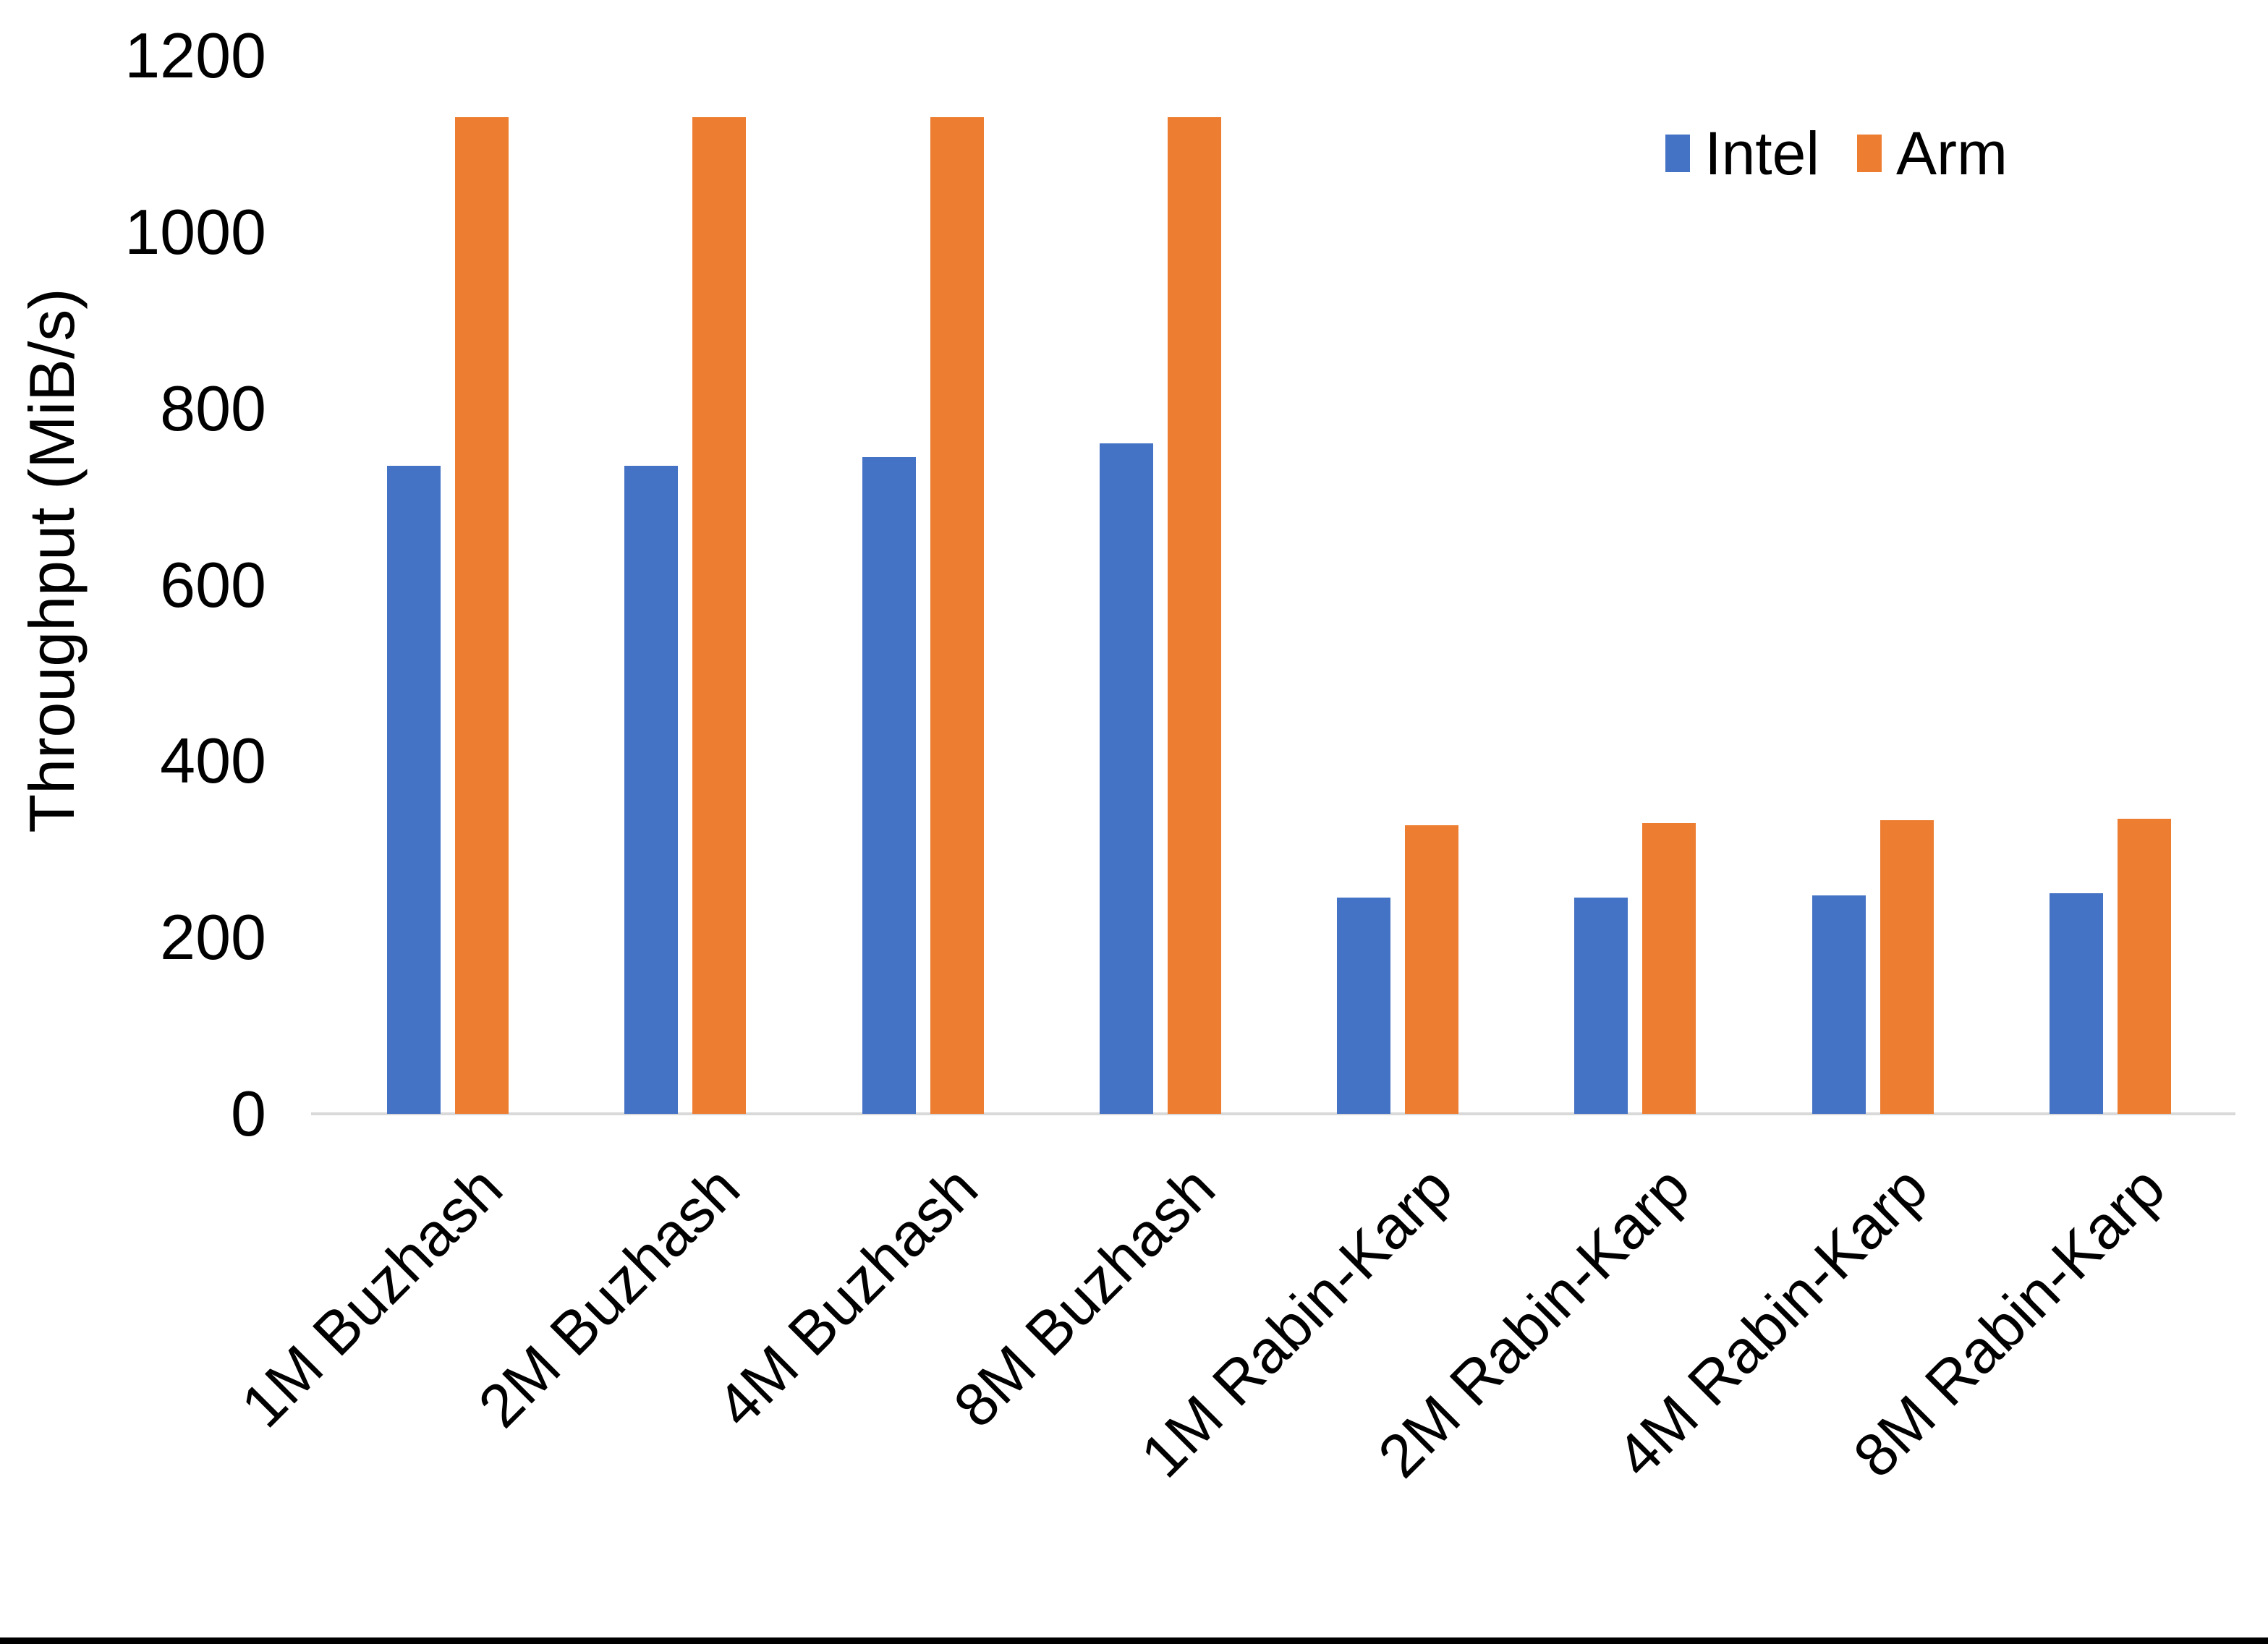  What do you see at coordinates (213, 761) in the screenshot?
I see `y-tick-400: 400` at bounding box center [213, 761].